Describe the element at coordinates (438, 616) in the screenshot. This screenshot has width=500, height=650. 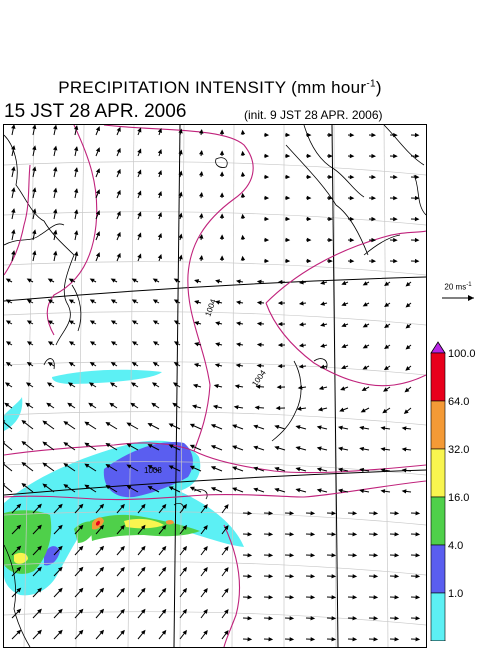
I see `colorbar-segment` at that location.